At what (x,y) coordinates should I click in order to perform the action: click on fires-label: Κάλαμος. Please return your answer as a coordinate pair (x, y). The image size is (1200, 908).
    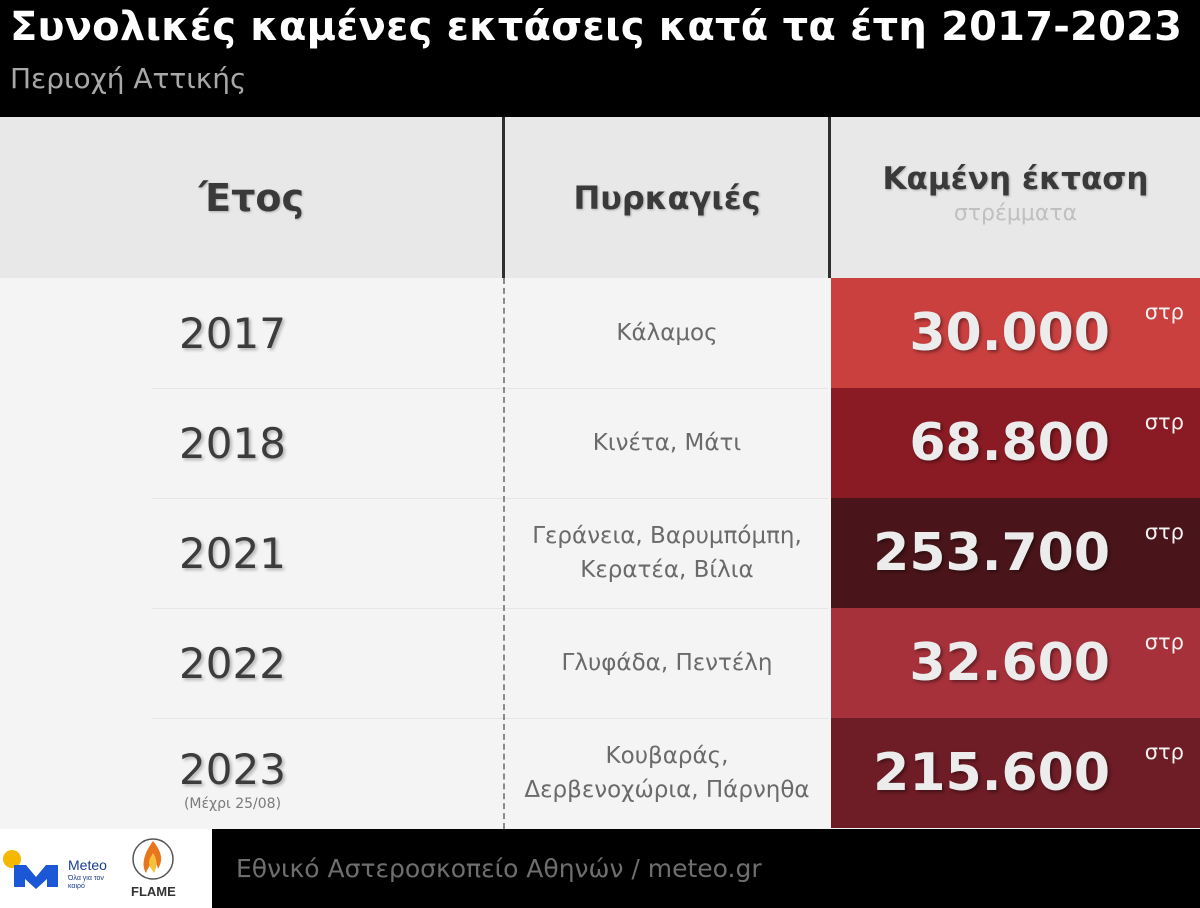
    Looking at the image, I should click on (667, 333).